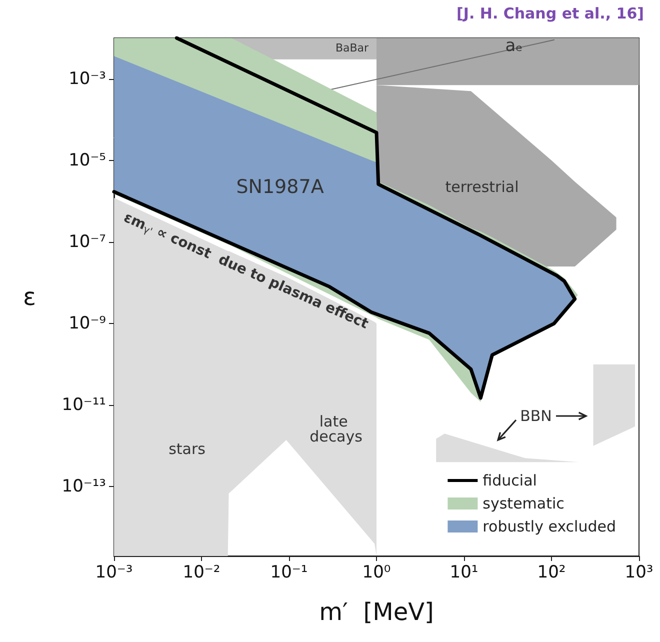 This screenshot has width=660, height=642. I want to click on x-tick-label: 10⁻¹, so click(289, 572).